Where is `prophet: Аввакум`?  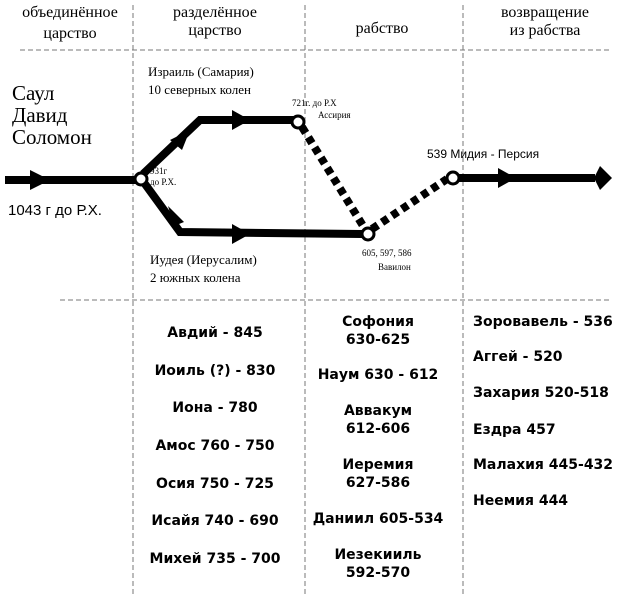
prophet: Аввакум is located at coordinates (378, 411).